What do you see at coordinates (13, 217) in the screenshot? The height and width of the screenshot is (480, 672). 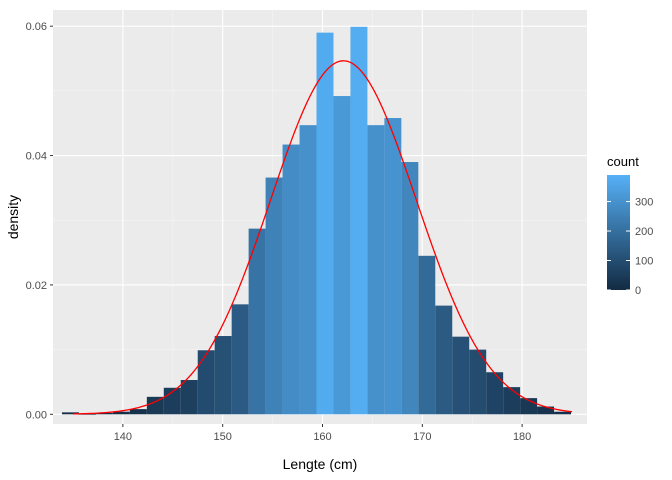 I see `y-axis-title: density` at bounding box center [13, 217].